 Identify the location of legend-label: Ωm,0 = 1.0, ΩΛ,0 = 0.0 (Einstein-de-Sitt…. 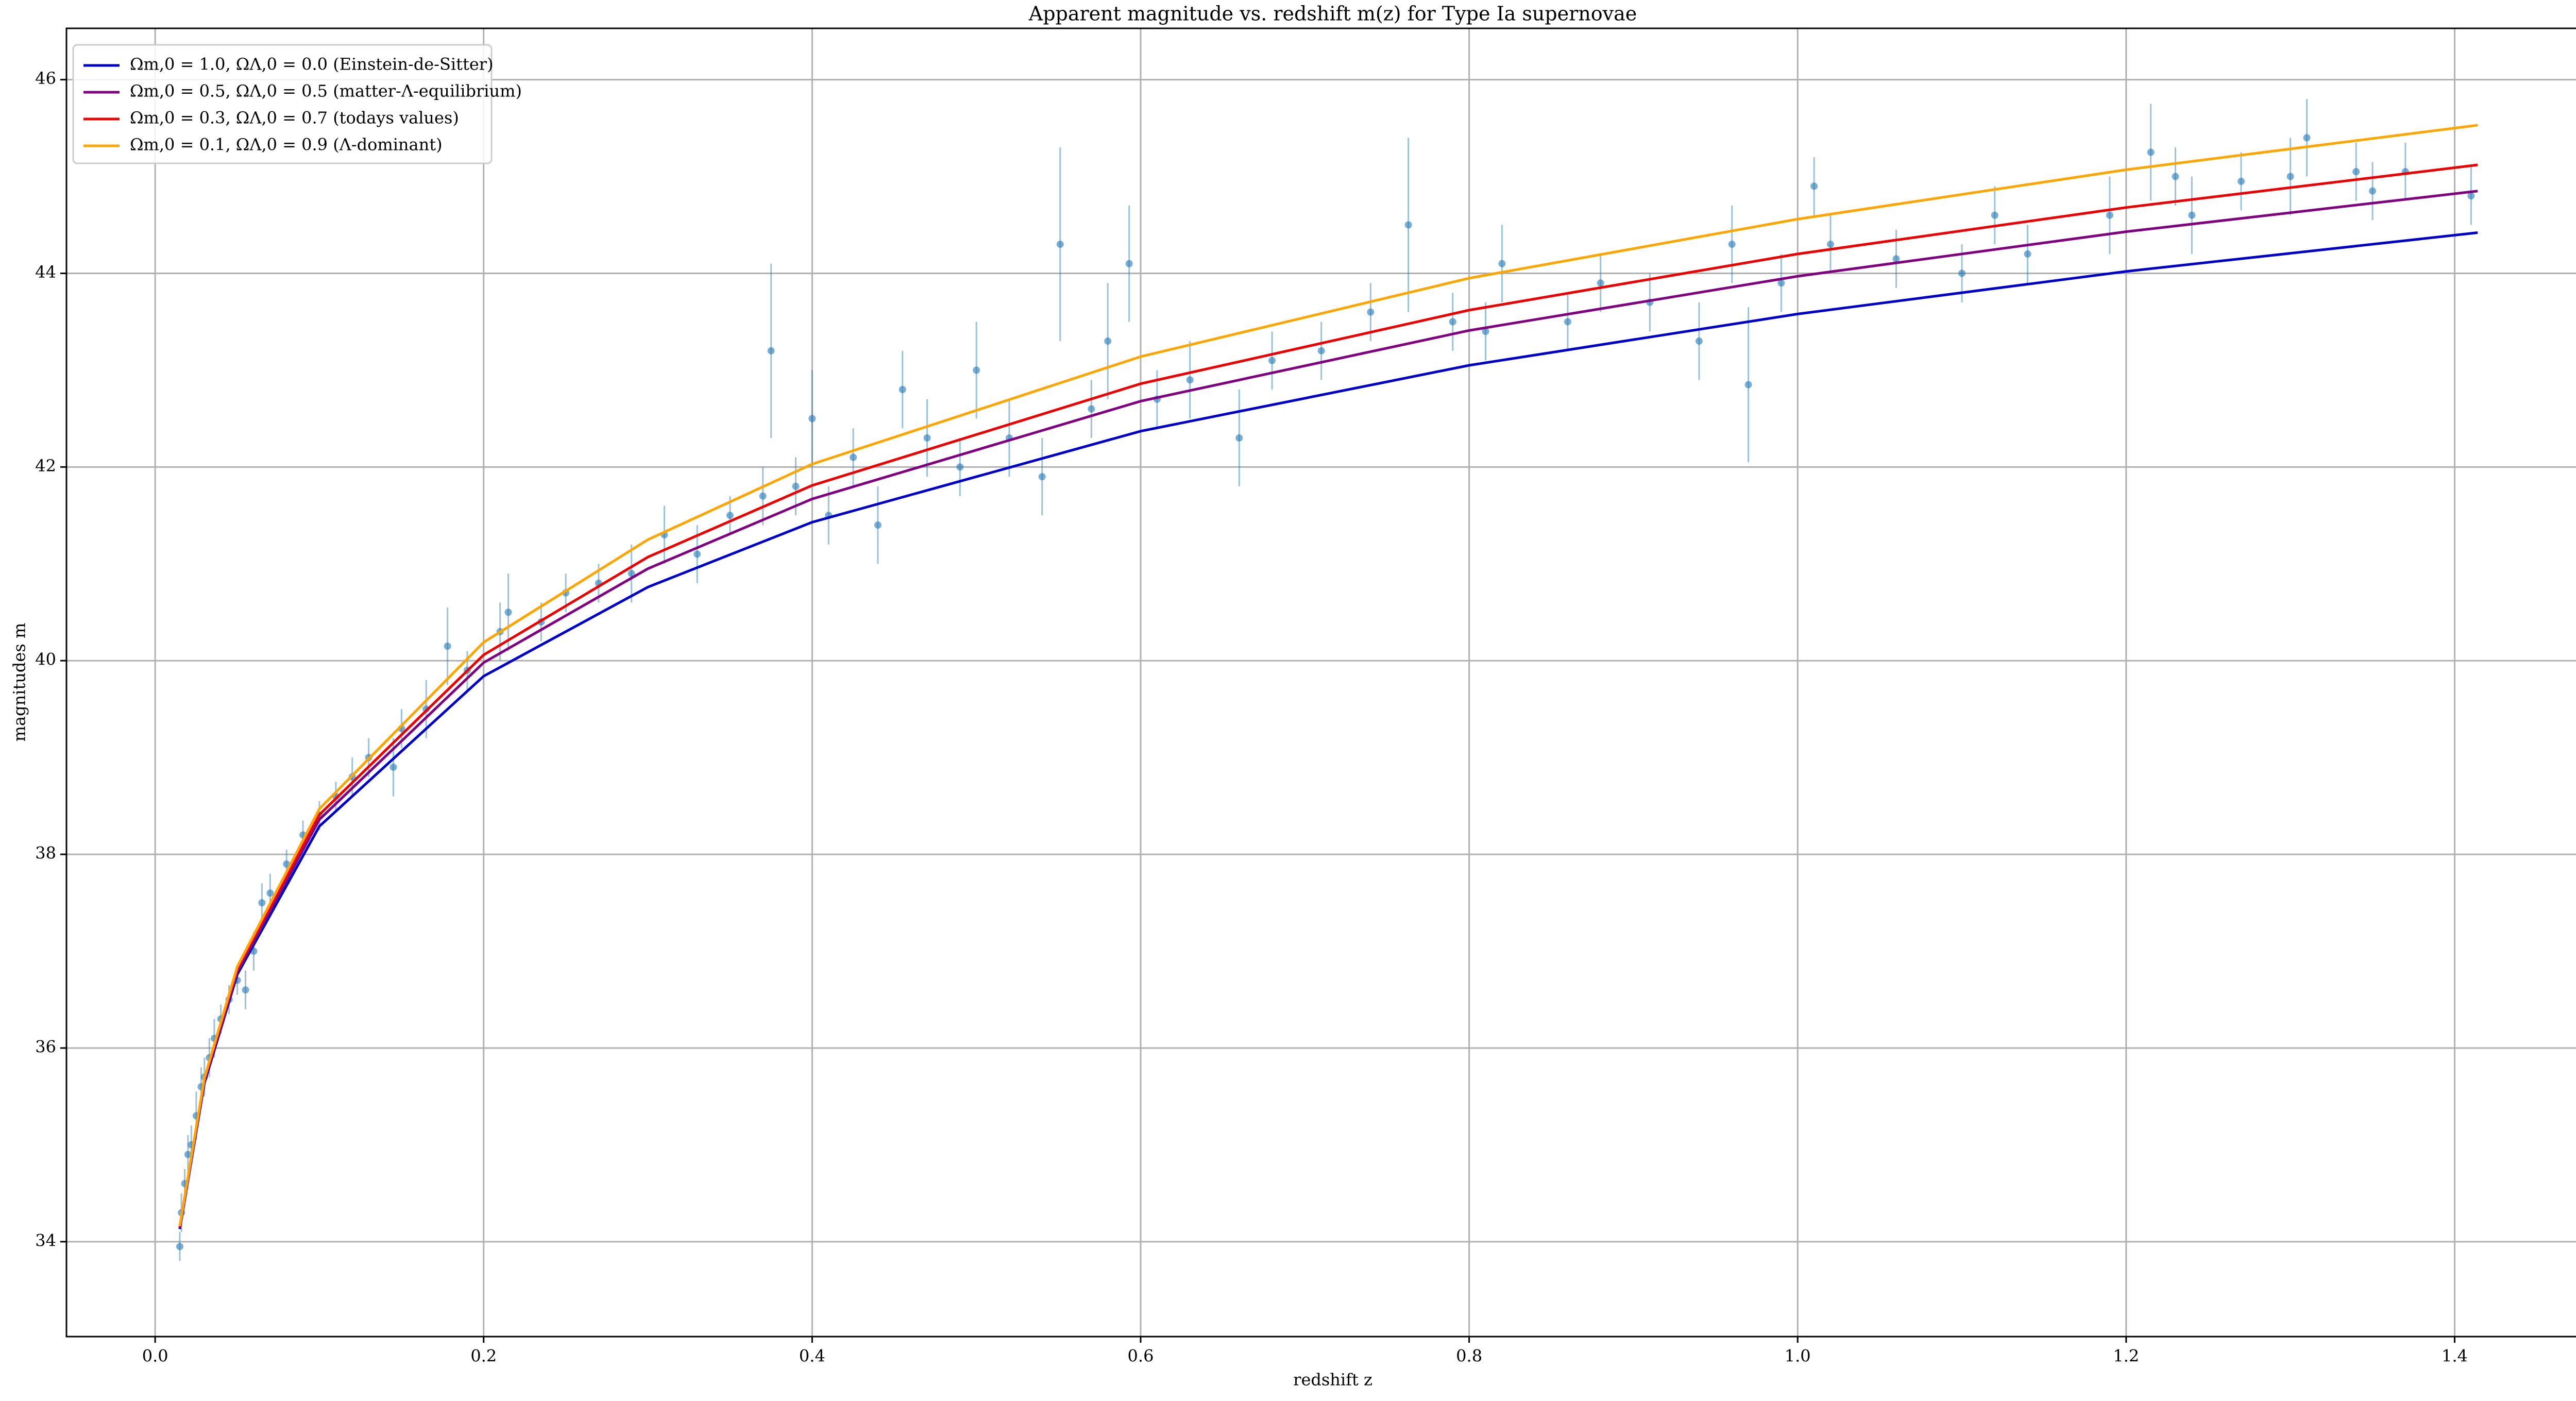
(312, 64).